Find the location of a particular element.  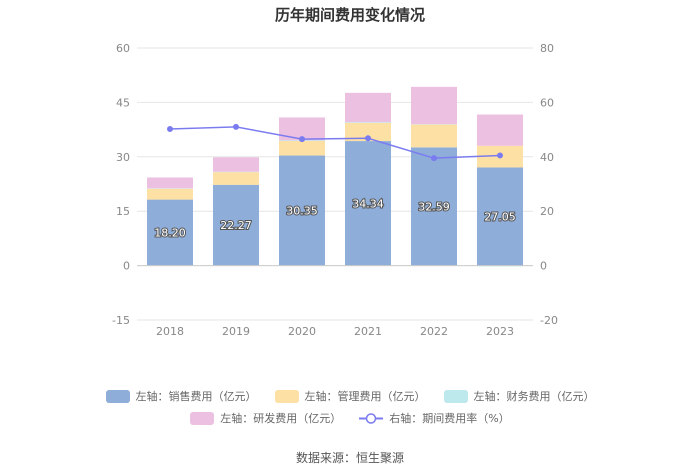

bar-data-label: 32.59 is located at coordinates (434, 207).